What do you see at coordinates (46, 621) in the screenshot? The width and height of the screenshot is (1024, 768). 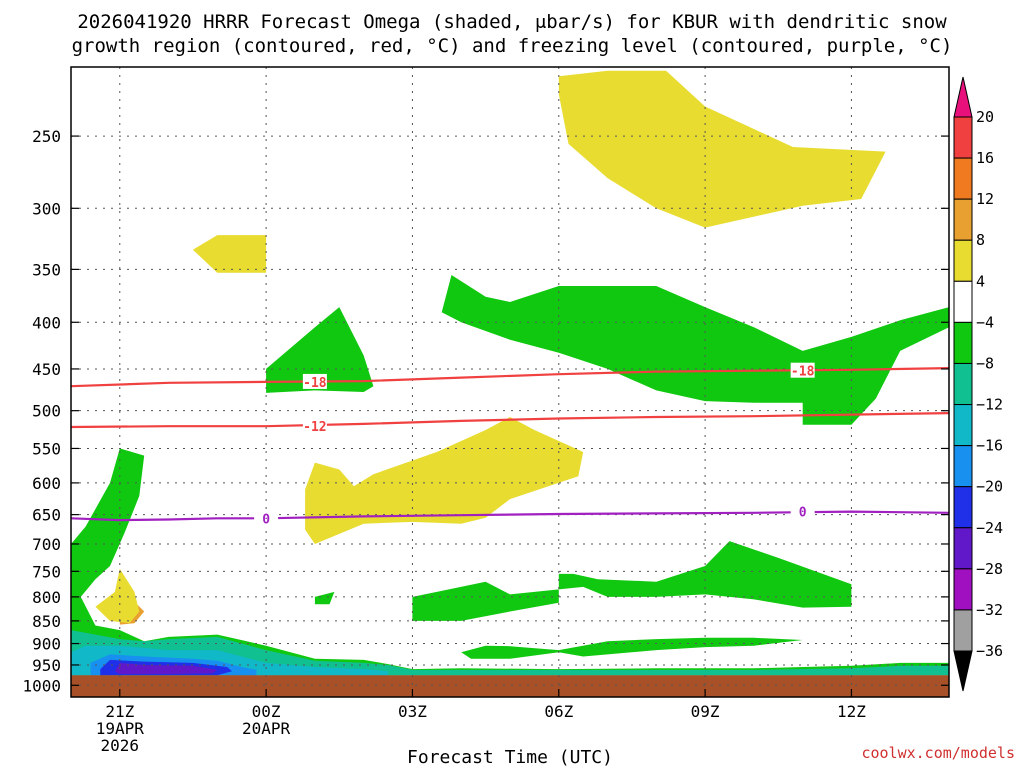 I see `y-tick-label: 850` at bounding box center [46, 621].